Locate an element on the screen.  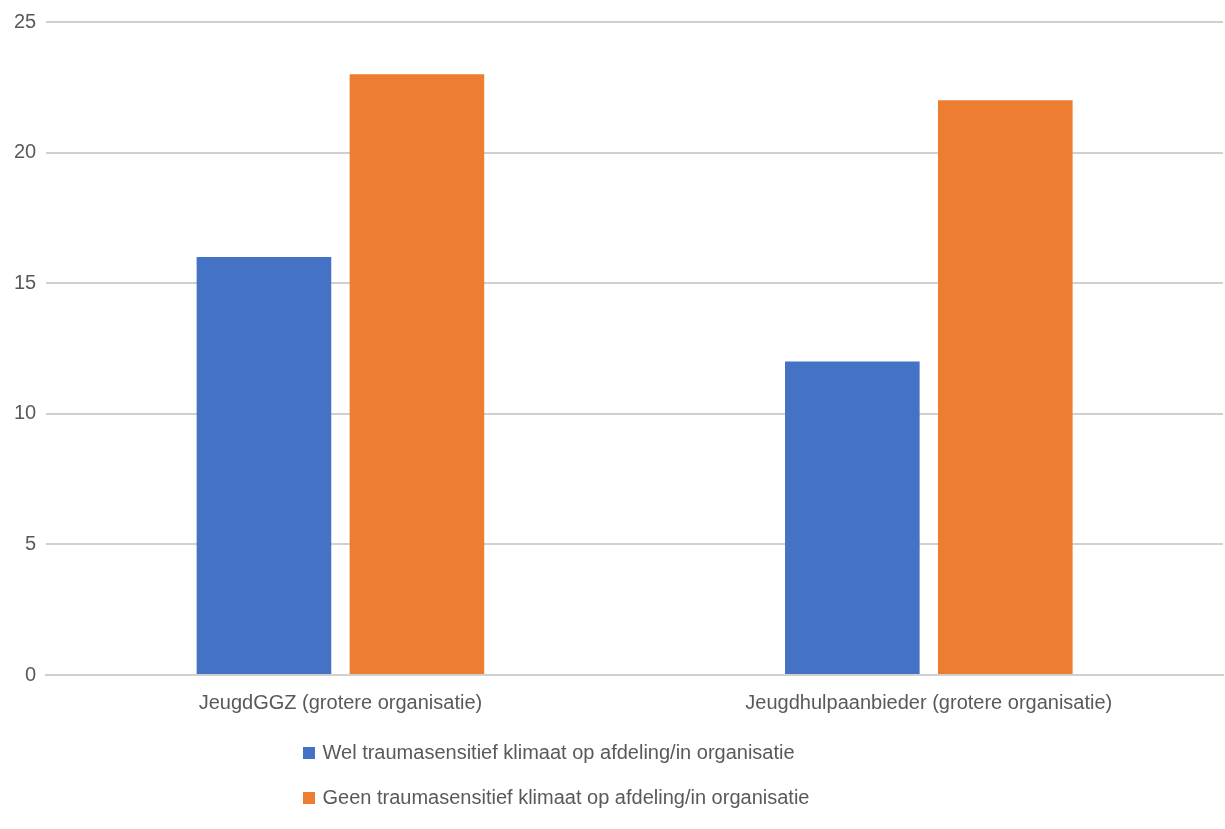
y-tick-label: 0 is located at coordinates (31, 673).